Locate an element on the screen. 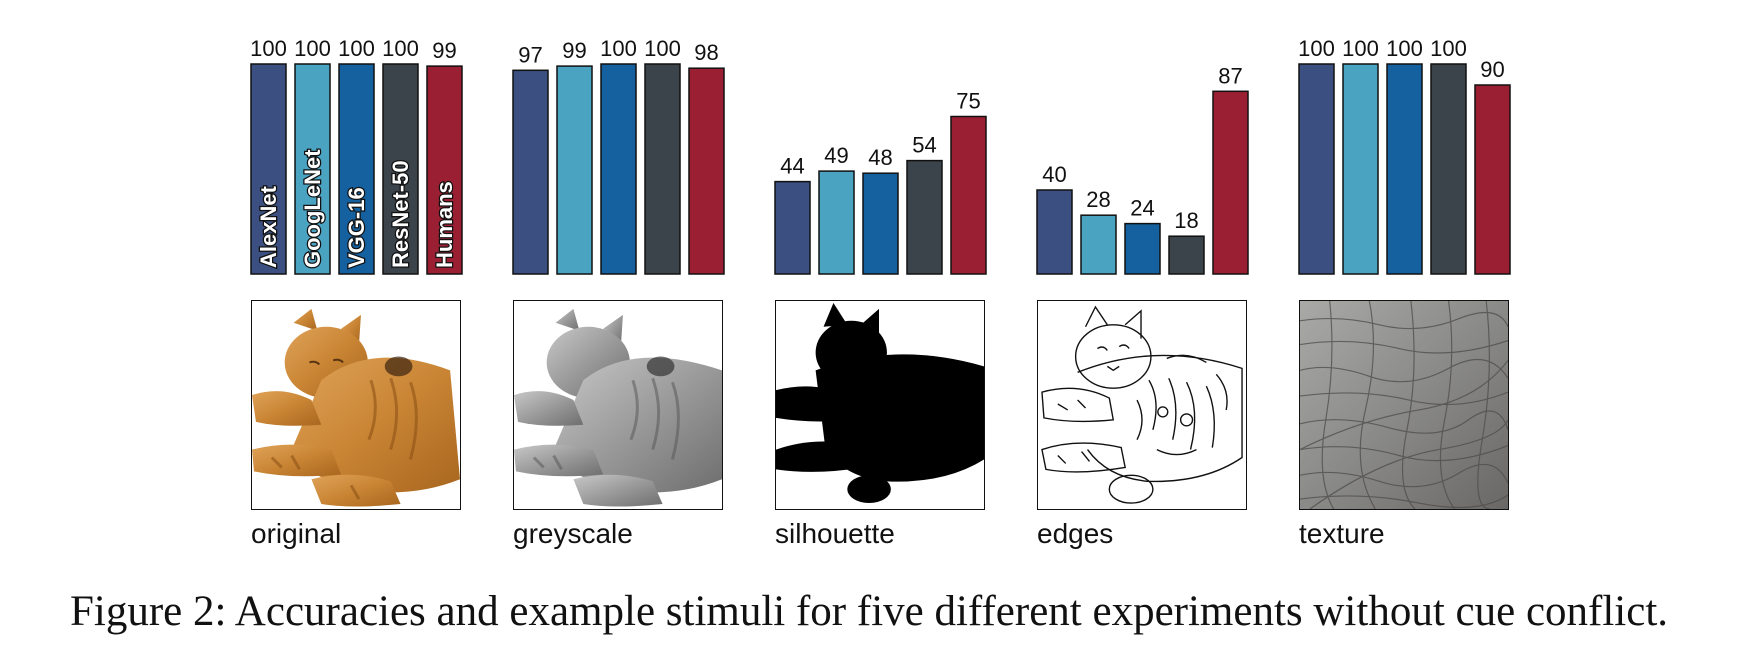 The width and height of the screenshot is (1738, 672). category-label-humans: Humans is located at coordinates (444, 224).